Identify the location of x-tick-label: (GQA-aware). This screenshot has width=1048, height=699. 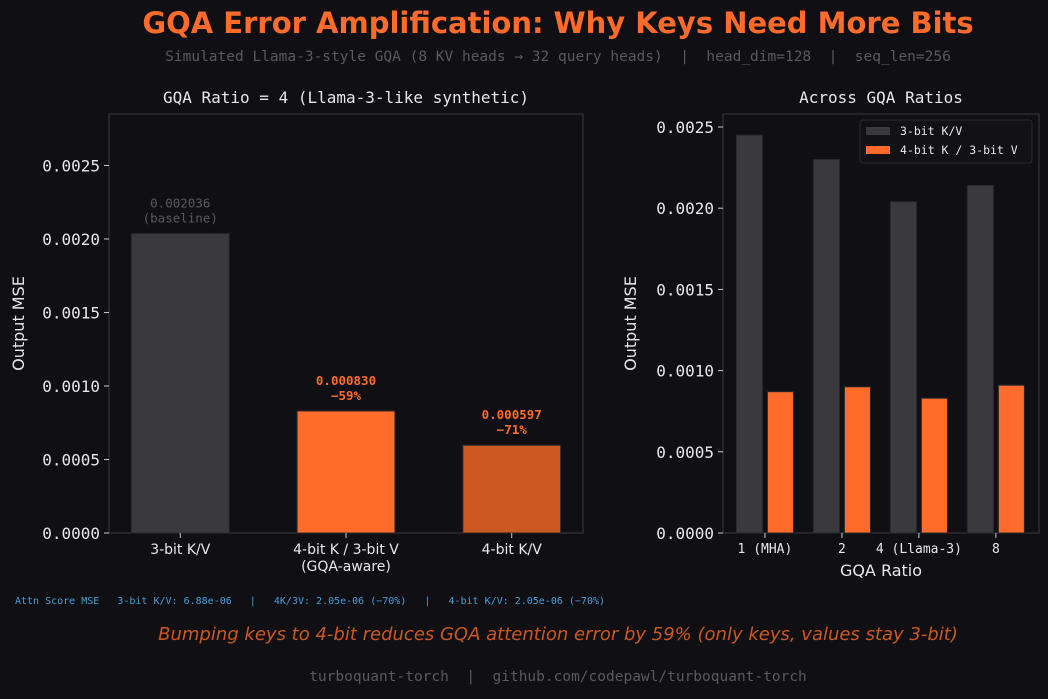
(346, 567).